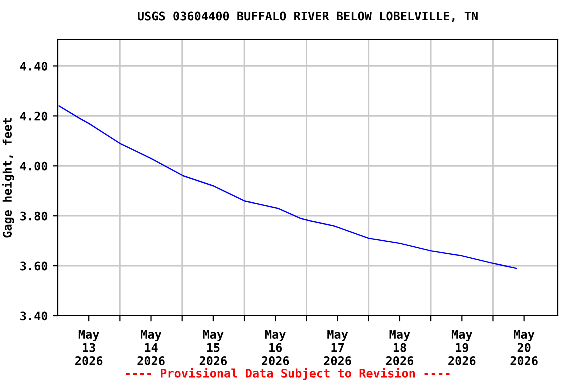 The width and height of the screenshot is (576, 384). Describe the element at coordinates (400, 348) in the screenshot. I see `x-tick-label: May 18 2026` at that location.